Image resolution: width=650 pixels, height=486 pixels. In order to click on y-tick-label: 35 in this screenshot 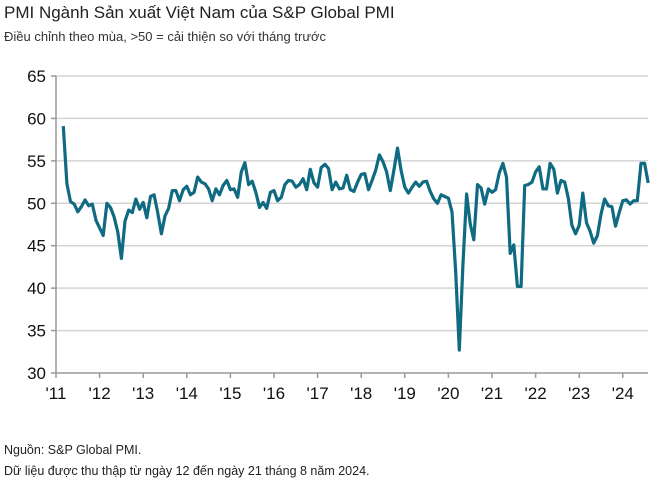, I will do `click(36, 331)`.